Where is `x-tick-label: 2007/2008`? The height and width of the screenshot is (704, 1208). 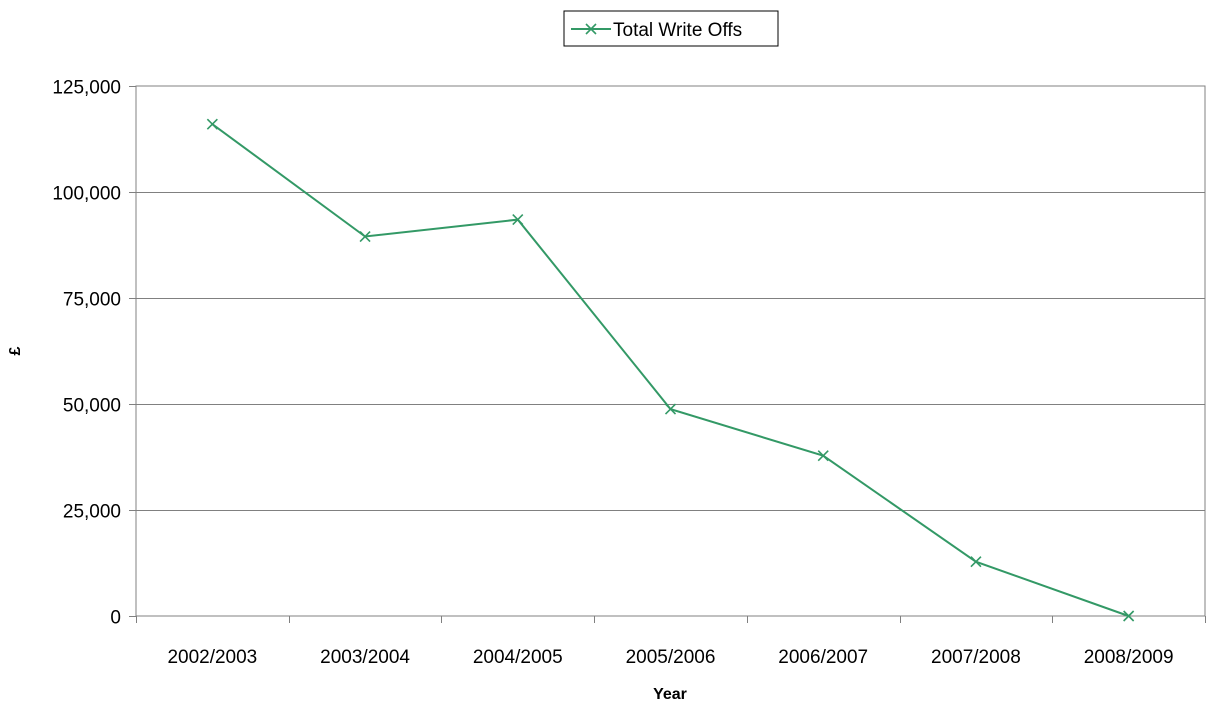 x-tick-label: 2007/2008 is located at coordinates (976, 657).